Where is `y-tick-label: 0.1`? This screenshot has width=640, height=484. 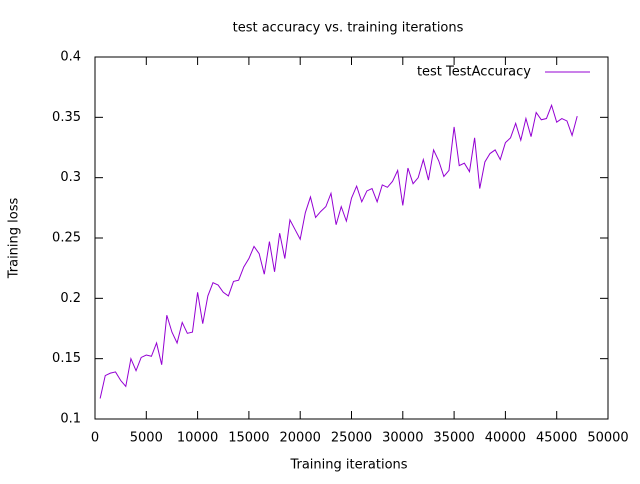 y-tick-label: 0.1 is located at coordinates (70, 419).